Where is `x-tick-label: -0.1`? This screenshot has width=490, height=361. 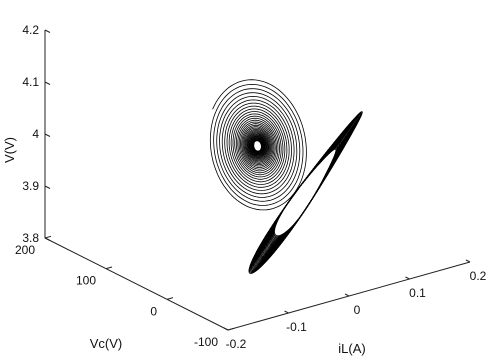 x-tick-label: -0.1 is located at coordinates (296, 327).